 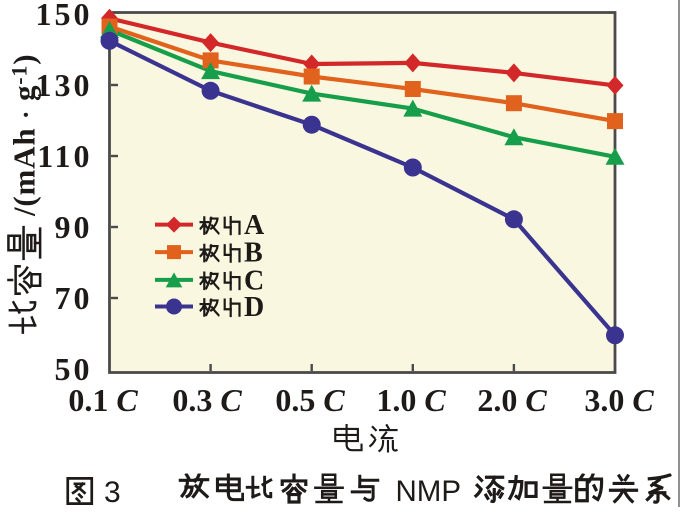 What do you see at coordinates (74, 298) in the screenshot?
I see `svg-text: 70` at bounding box center [74, 298].